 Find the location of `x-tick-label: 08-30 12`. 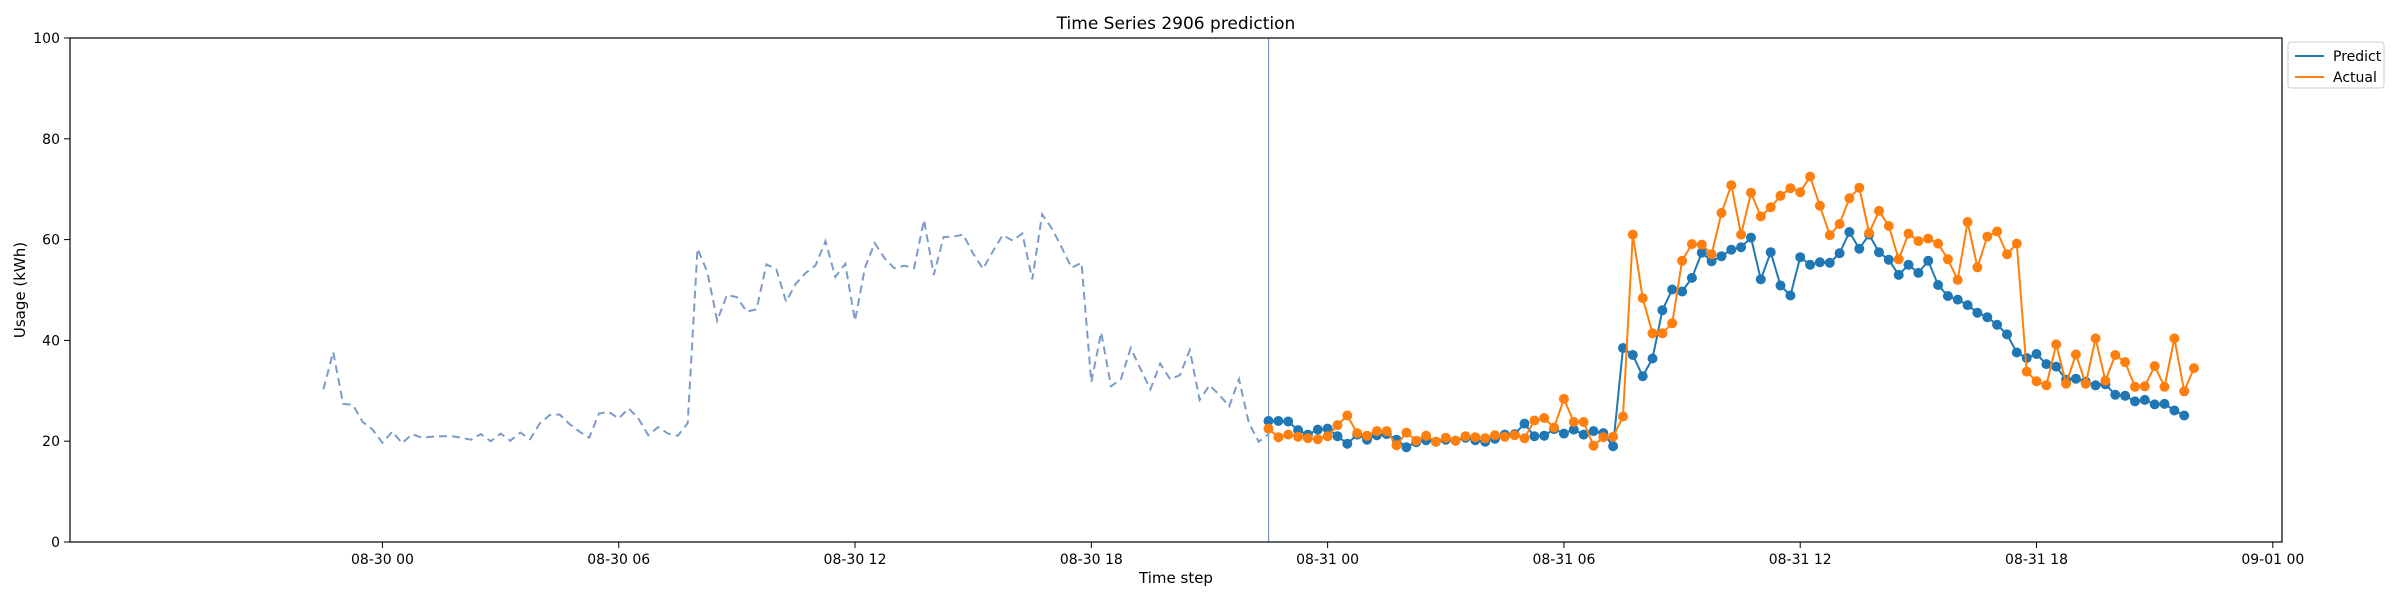

x-tick-label: 08-30 12 is located at coordinates (855, 560).